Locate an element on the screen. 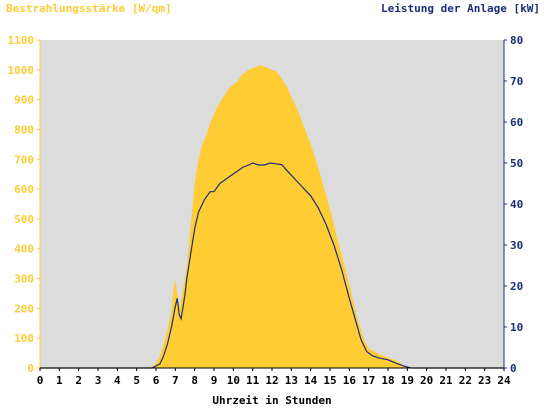  x-tick-labels: 0 1 2 3 4 5 6 7 8 9 10 11 12 13 14 15 16 17 18 19 20 21 22 23 24 is located at coordinates (274, 377).